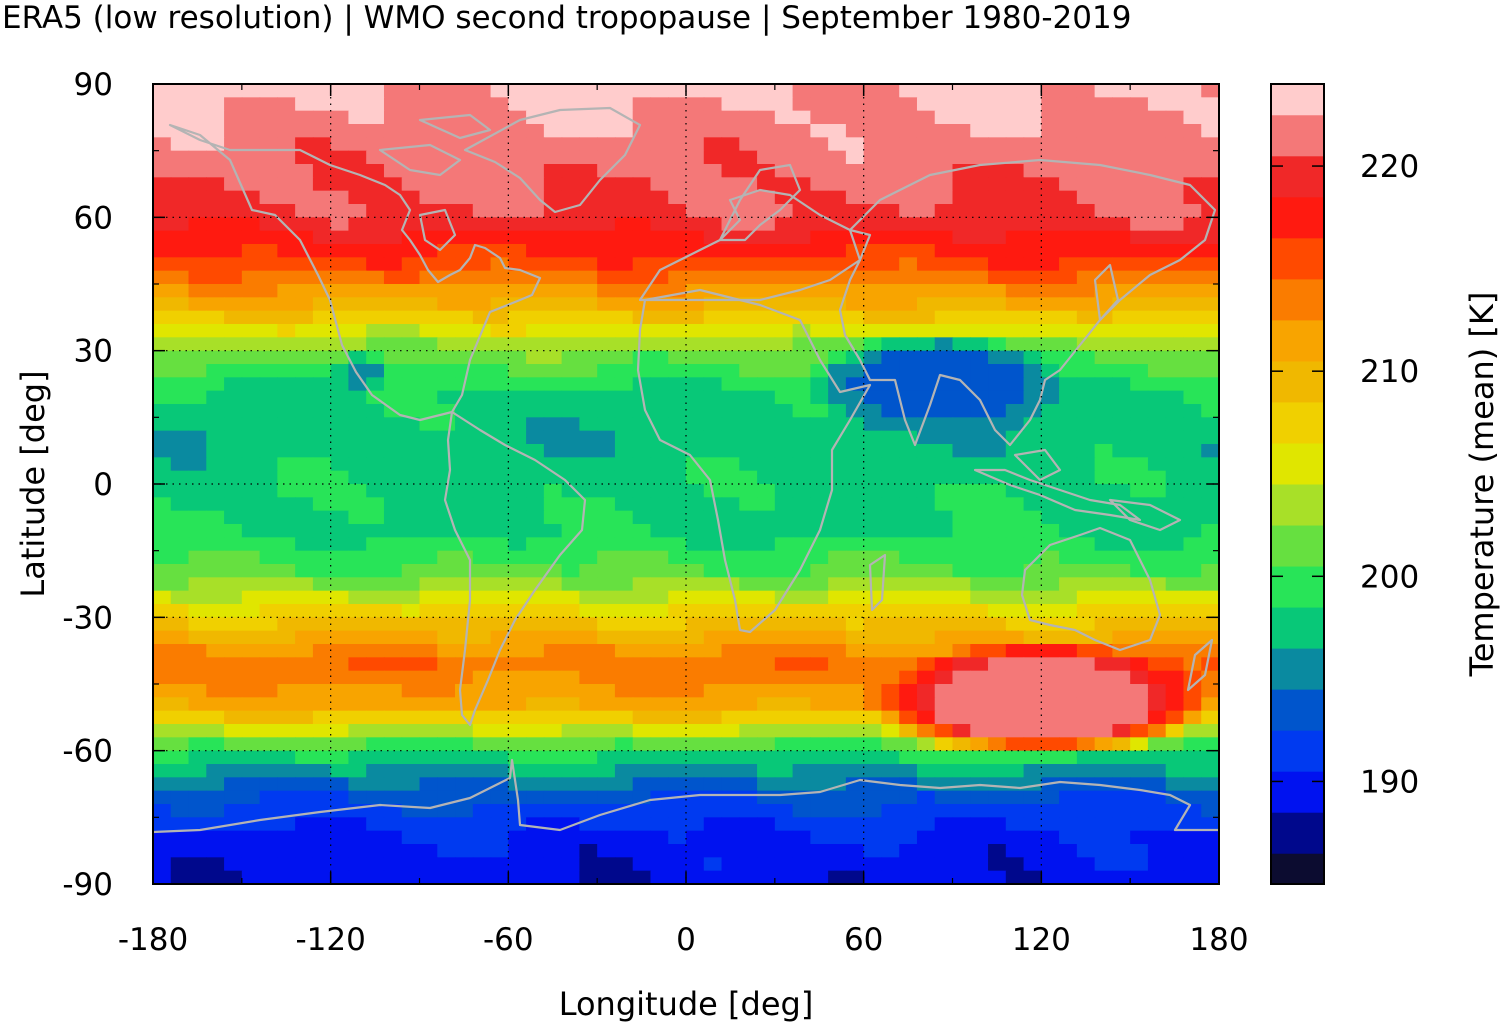 The height and width of the screenshot is (1029, 1505). What do you see at coordinates (1297, 176) in the screenshot?
I see `colorbar-swatch` at bounding box center [1297, 176].